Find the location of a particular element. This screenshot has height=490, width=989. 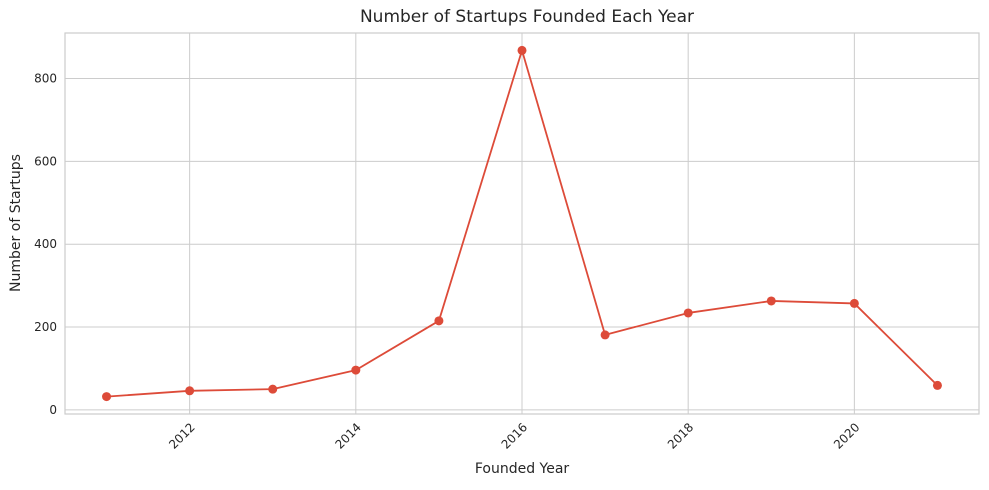

x-axis-label: Founded Year is located at coordinates (522, 469).